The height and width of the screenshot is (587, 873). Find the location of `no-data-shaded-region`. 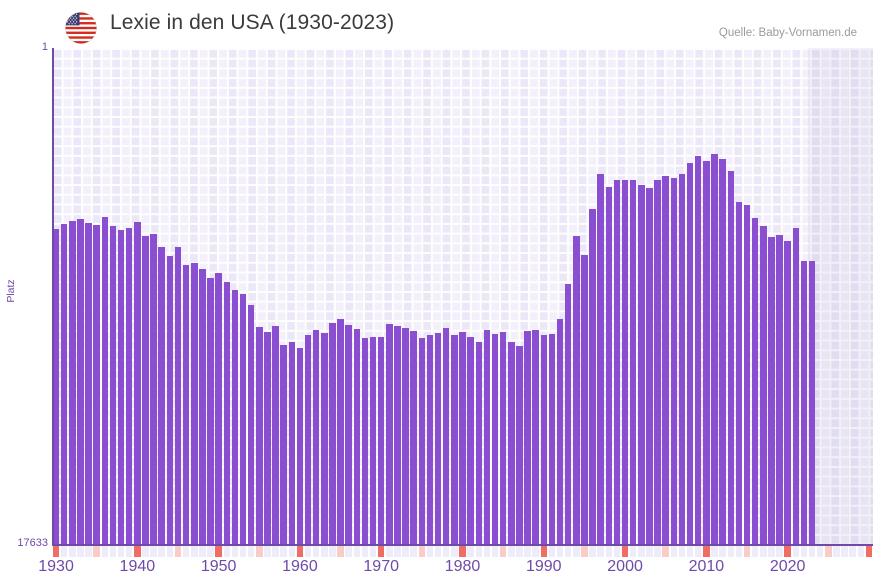

no-data-shaded-region is located at coordinates (840, 296).